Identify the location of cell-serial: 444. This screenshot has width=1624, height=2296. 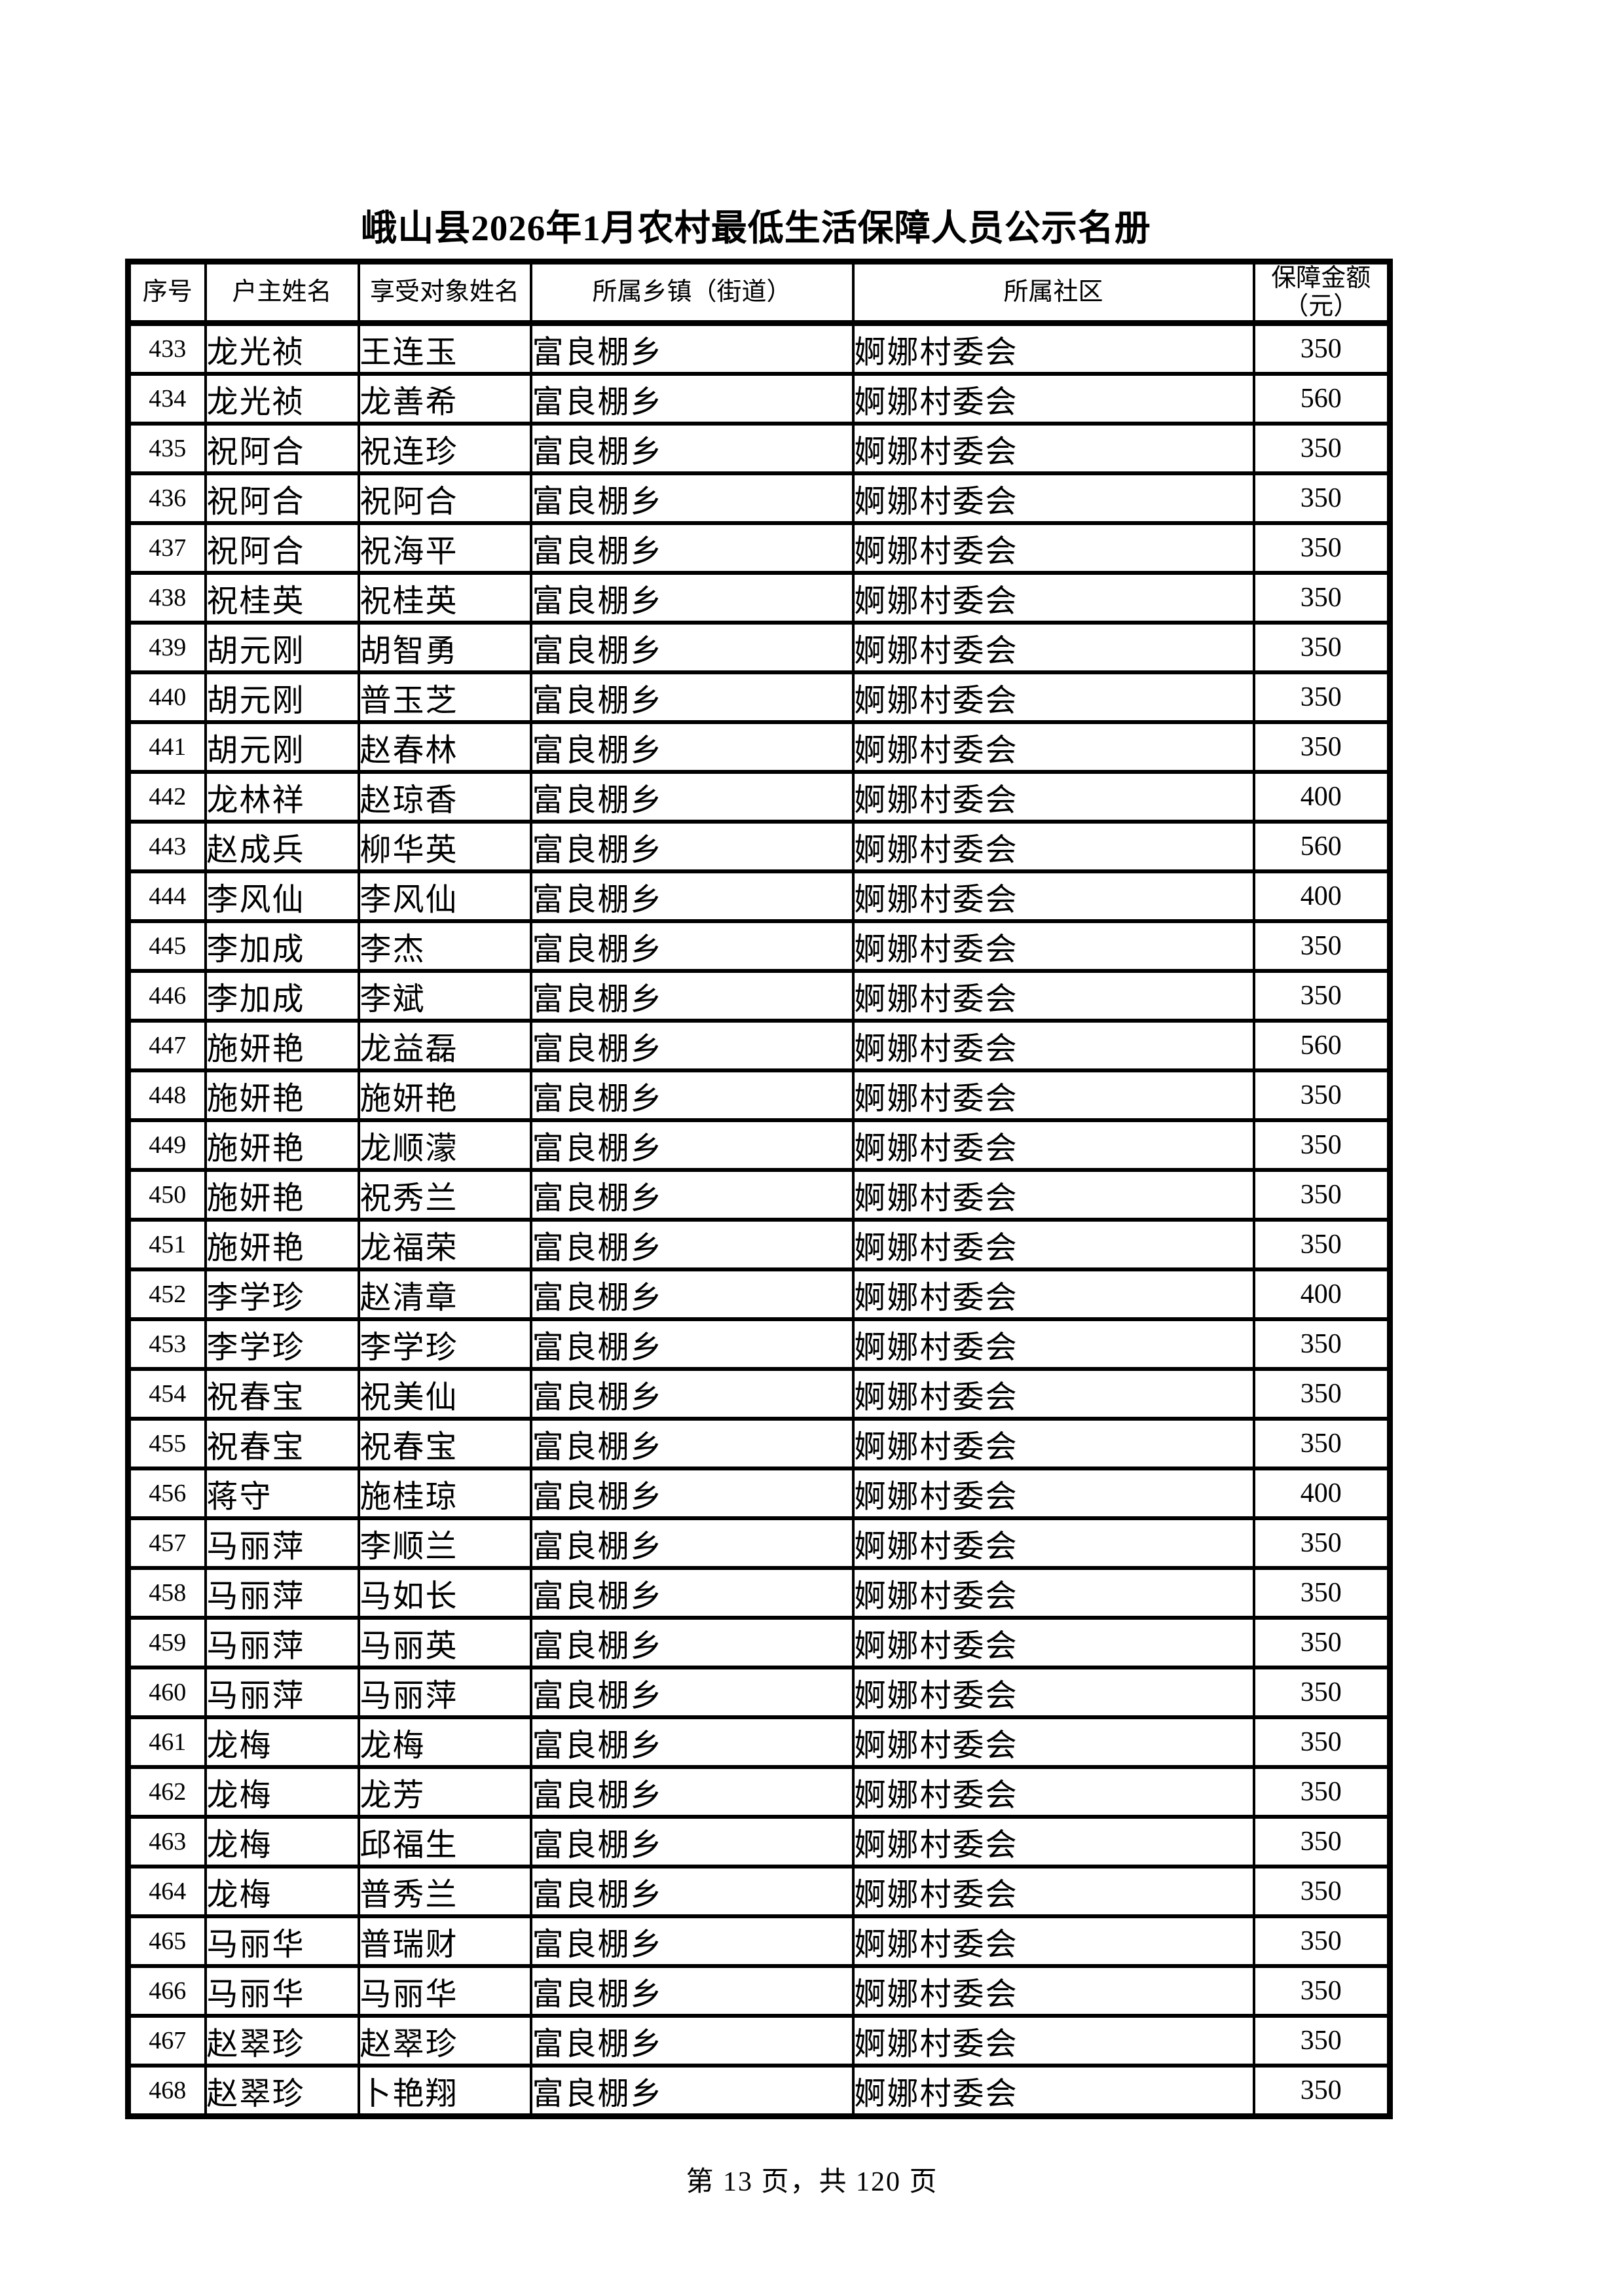
(166, 896).